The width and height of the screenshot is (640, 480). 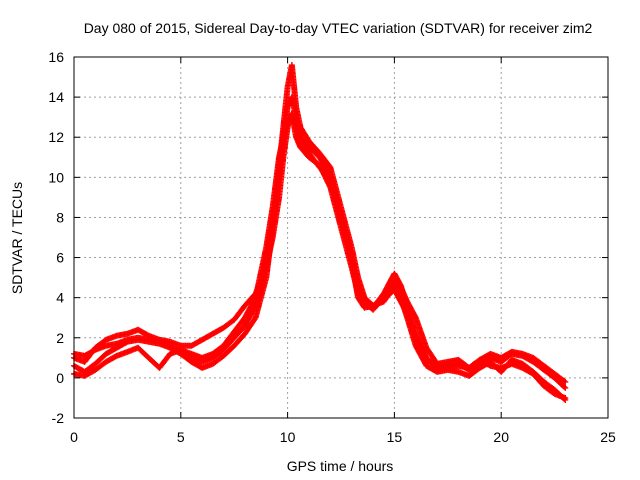 What do you see at coordinates (60, 338) in the screenshot?
I see `y-tick-label: 2` at bounding box center [60, 338].